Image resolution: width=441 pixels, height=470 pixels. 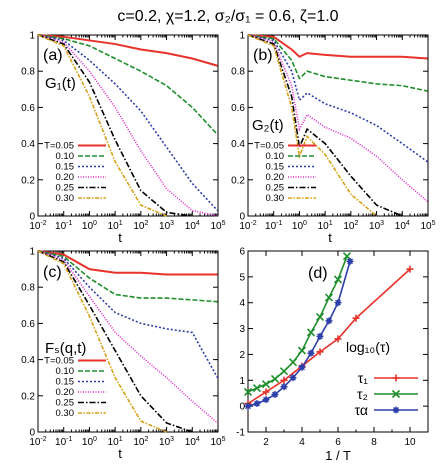 I want to click on x-tick-label: 8, so click(x=374, y=442).